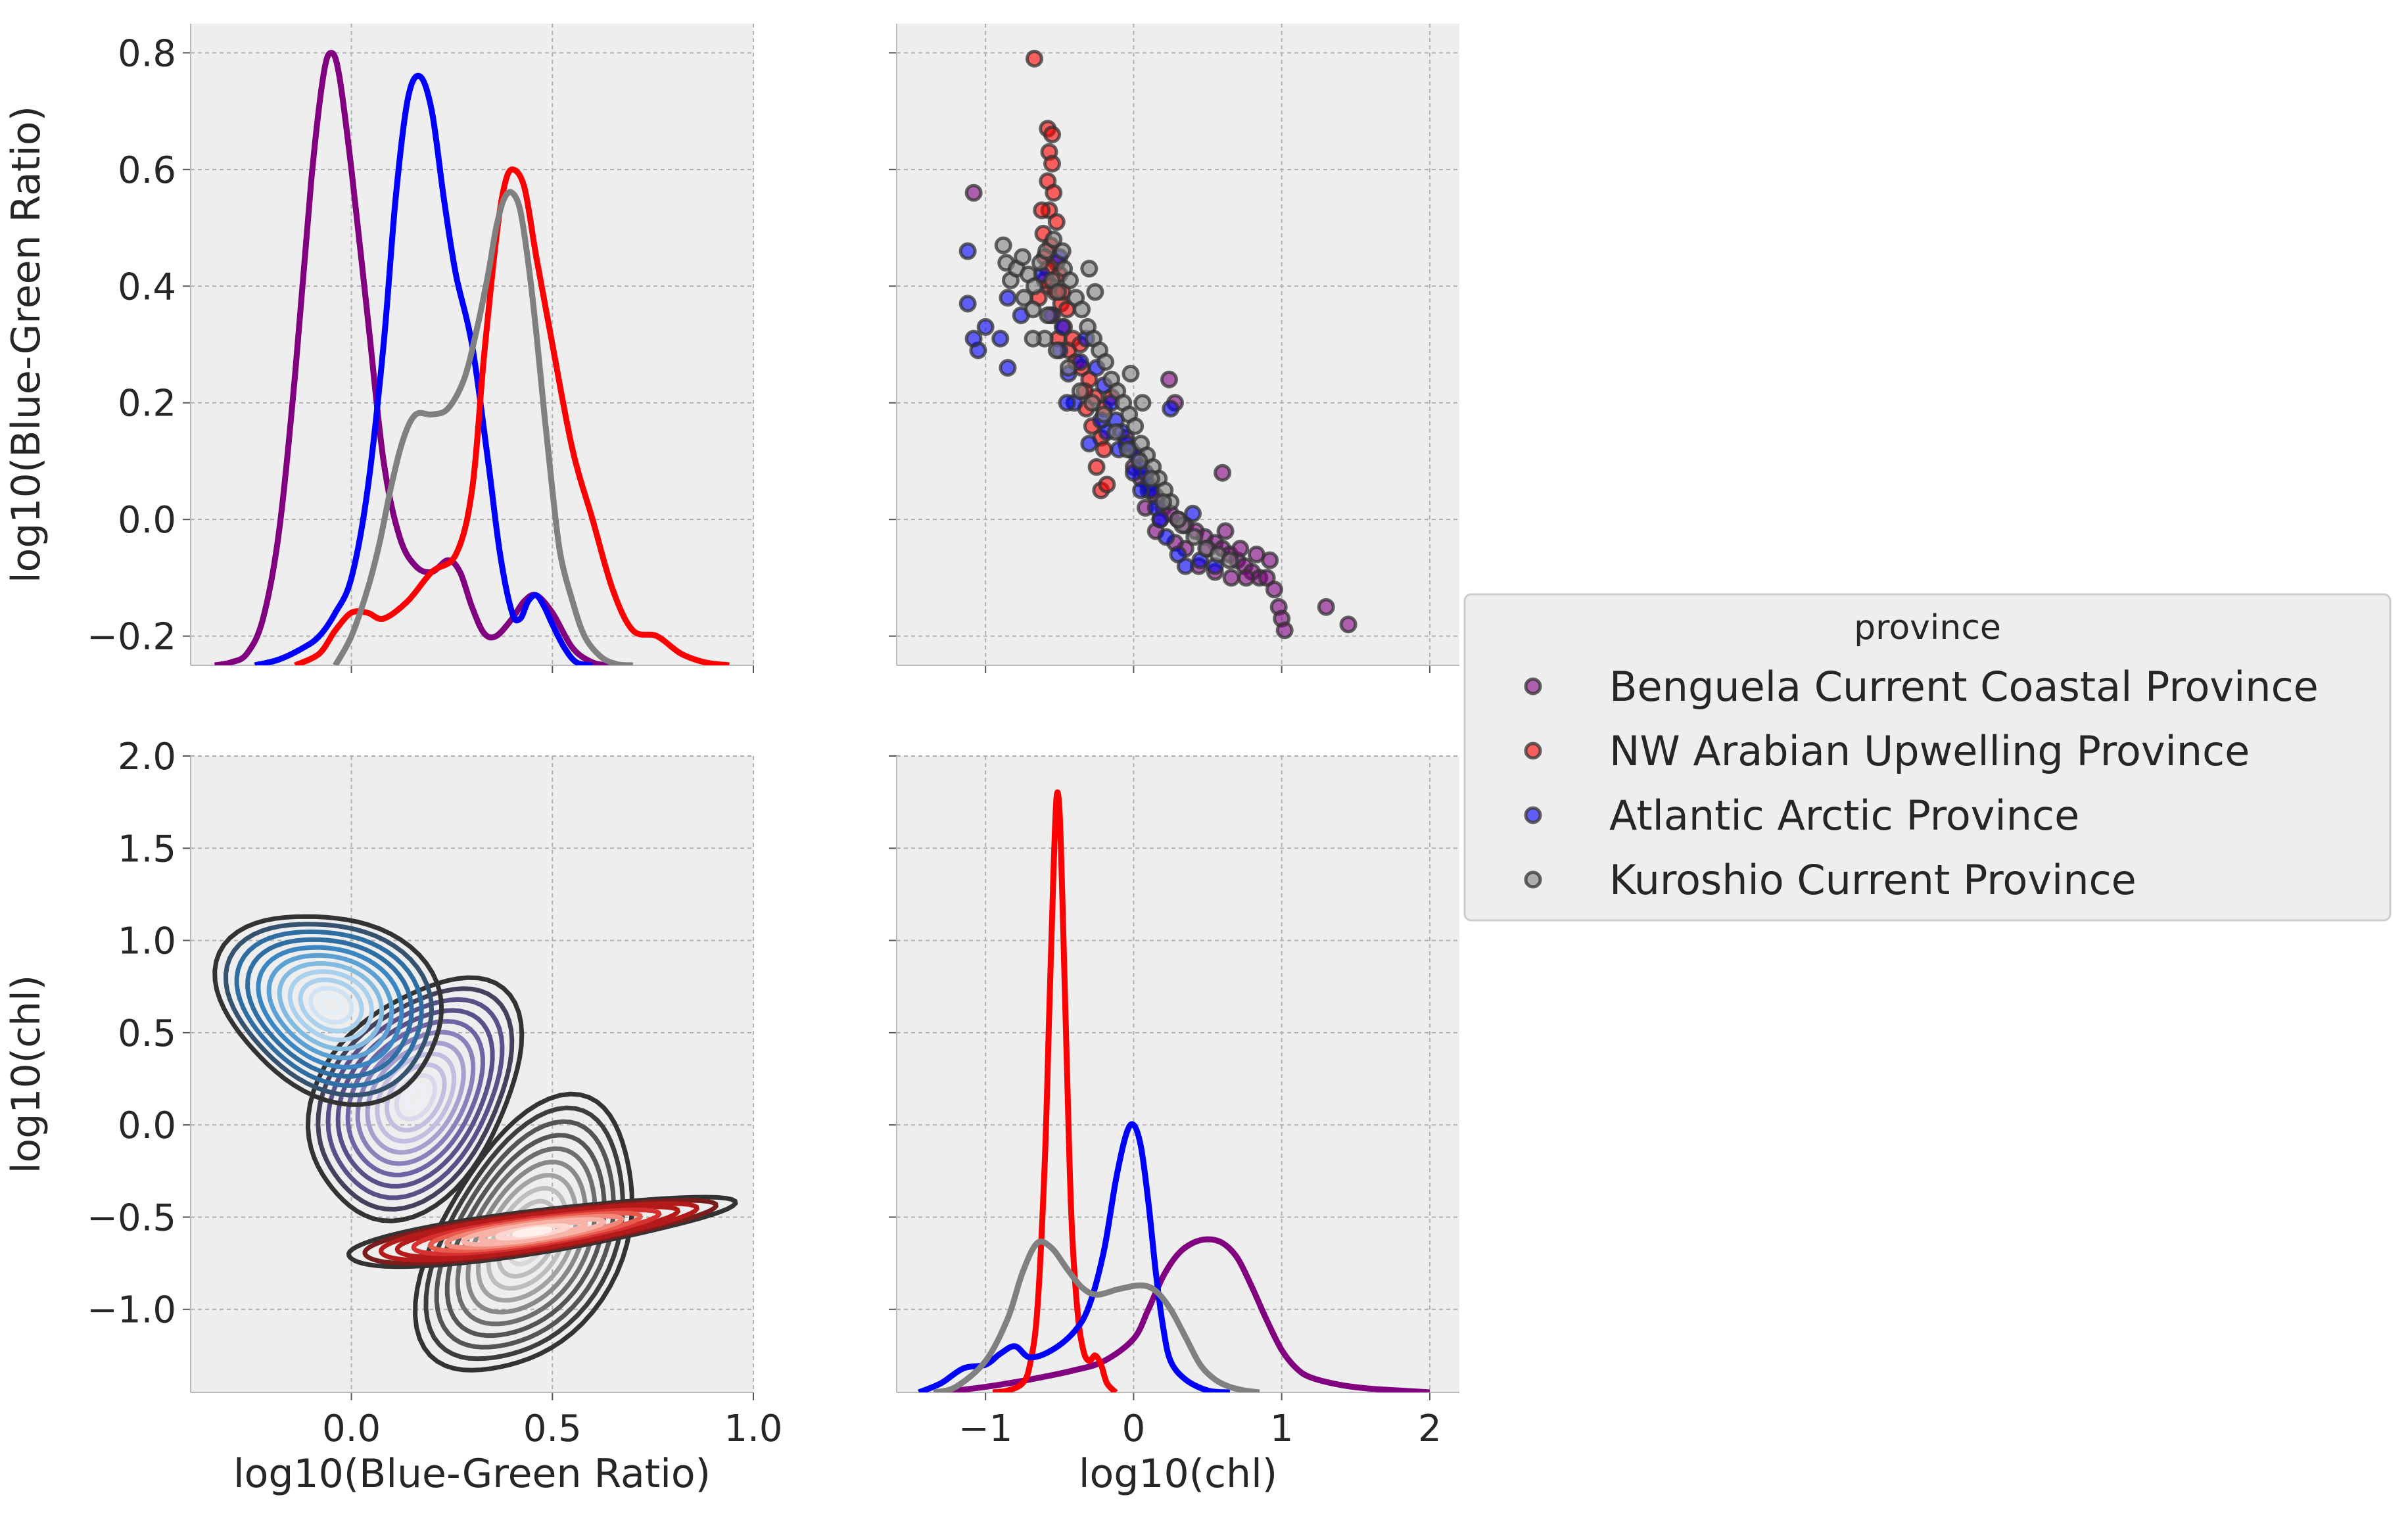 The width and height of the screenshot is (2408, 1514). I want to click on x-tick-label: 2, so click(1430, 1429).